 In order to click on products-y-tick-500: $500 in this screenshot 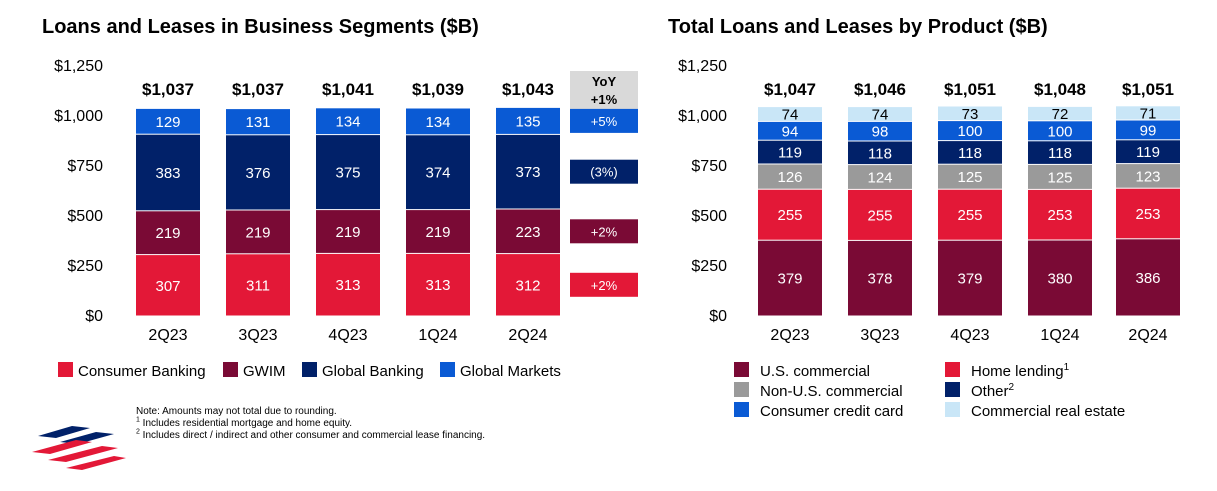, I will do `click(709, 216)`.